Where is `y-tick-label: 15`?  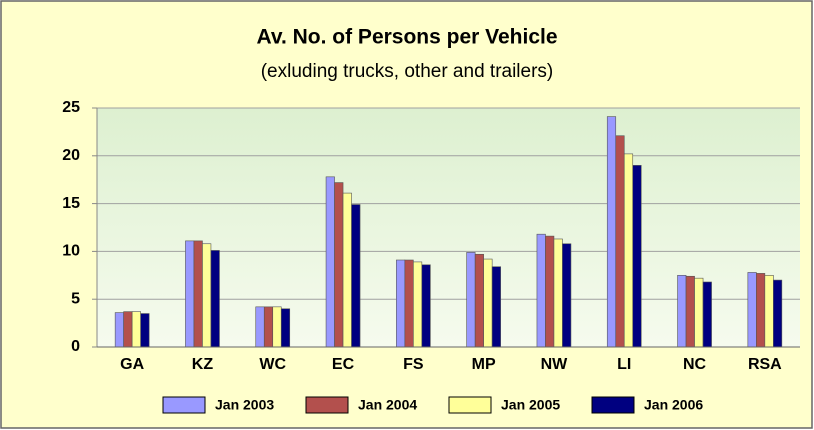
y-tick-label: 15 is located at coordinates (71, 203).